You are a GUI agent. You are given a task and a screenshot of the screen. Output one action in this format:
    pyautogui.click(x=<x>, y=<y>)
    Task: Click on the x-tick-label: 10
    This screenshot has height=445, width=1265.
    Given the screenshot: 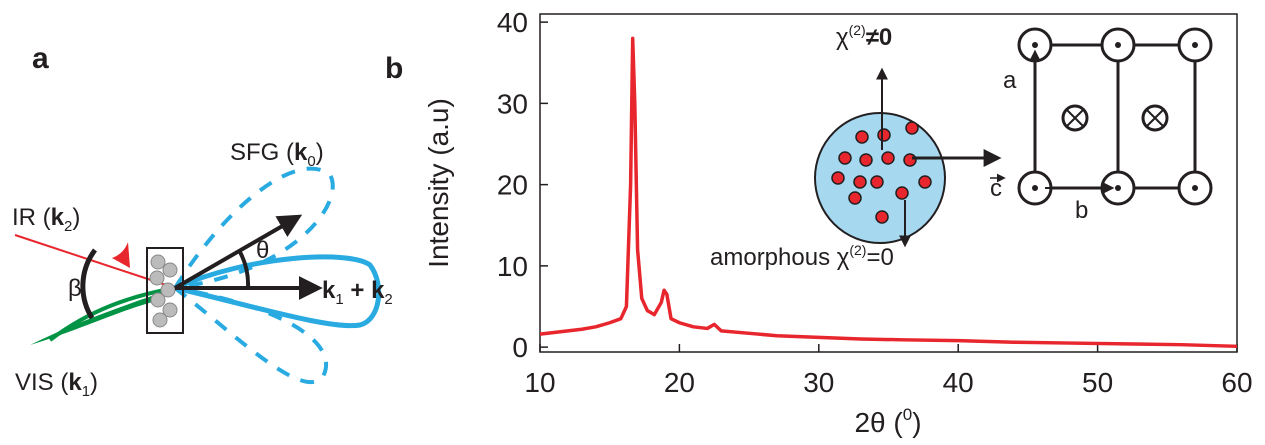 What is the action you would take?
    pyautogui.click(x=539, y=382)
    